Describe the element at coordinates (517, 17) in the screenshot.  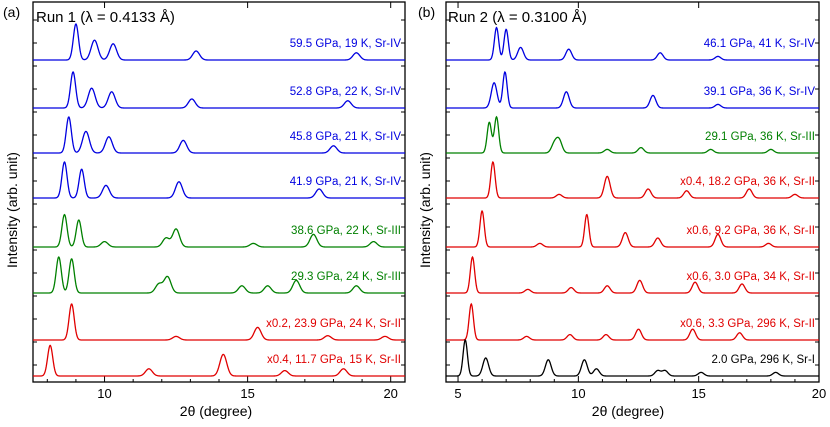
I see `panel-title-b: Run 2 (λ = 0.3100 Å)` at that location.